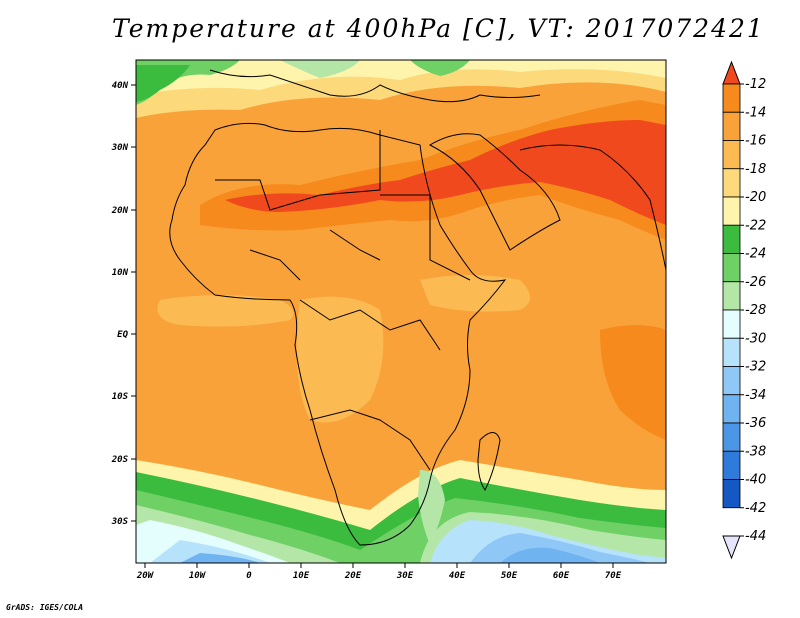 The width and height of the screenshot is (800, 618). Describe the element at coordinates (755, 225) in the screenshot. I see `colorbar-label: -22` at that location.